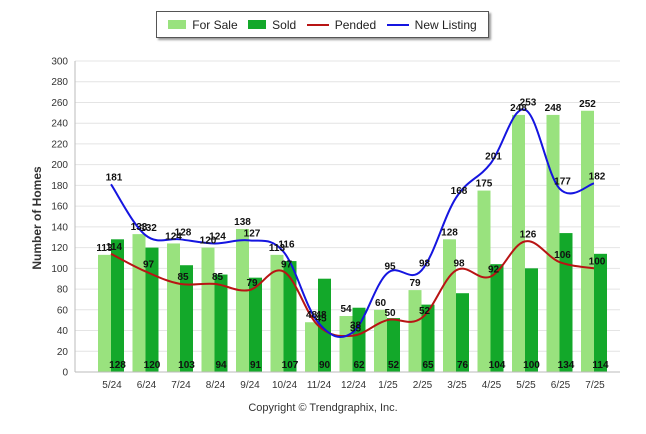  What do you see at coordinates (425, 311) in the screenshot?
I see `label-pended: 52` at bounding box center [425, 311].